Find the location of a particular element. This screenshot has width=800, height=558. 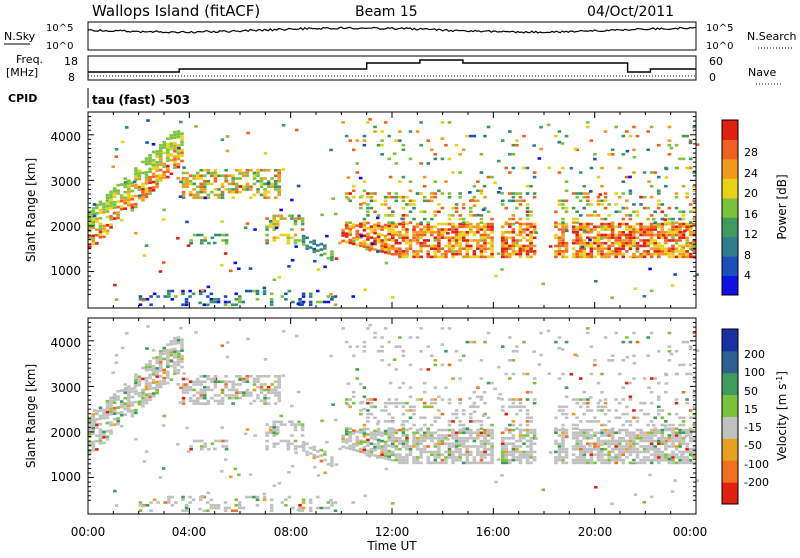

x-axis-label: Time UT is located at coordinates (391, 546).